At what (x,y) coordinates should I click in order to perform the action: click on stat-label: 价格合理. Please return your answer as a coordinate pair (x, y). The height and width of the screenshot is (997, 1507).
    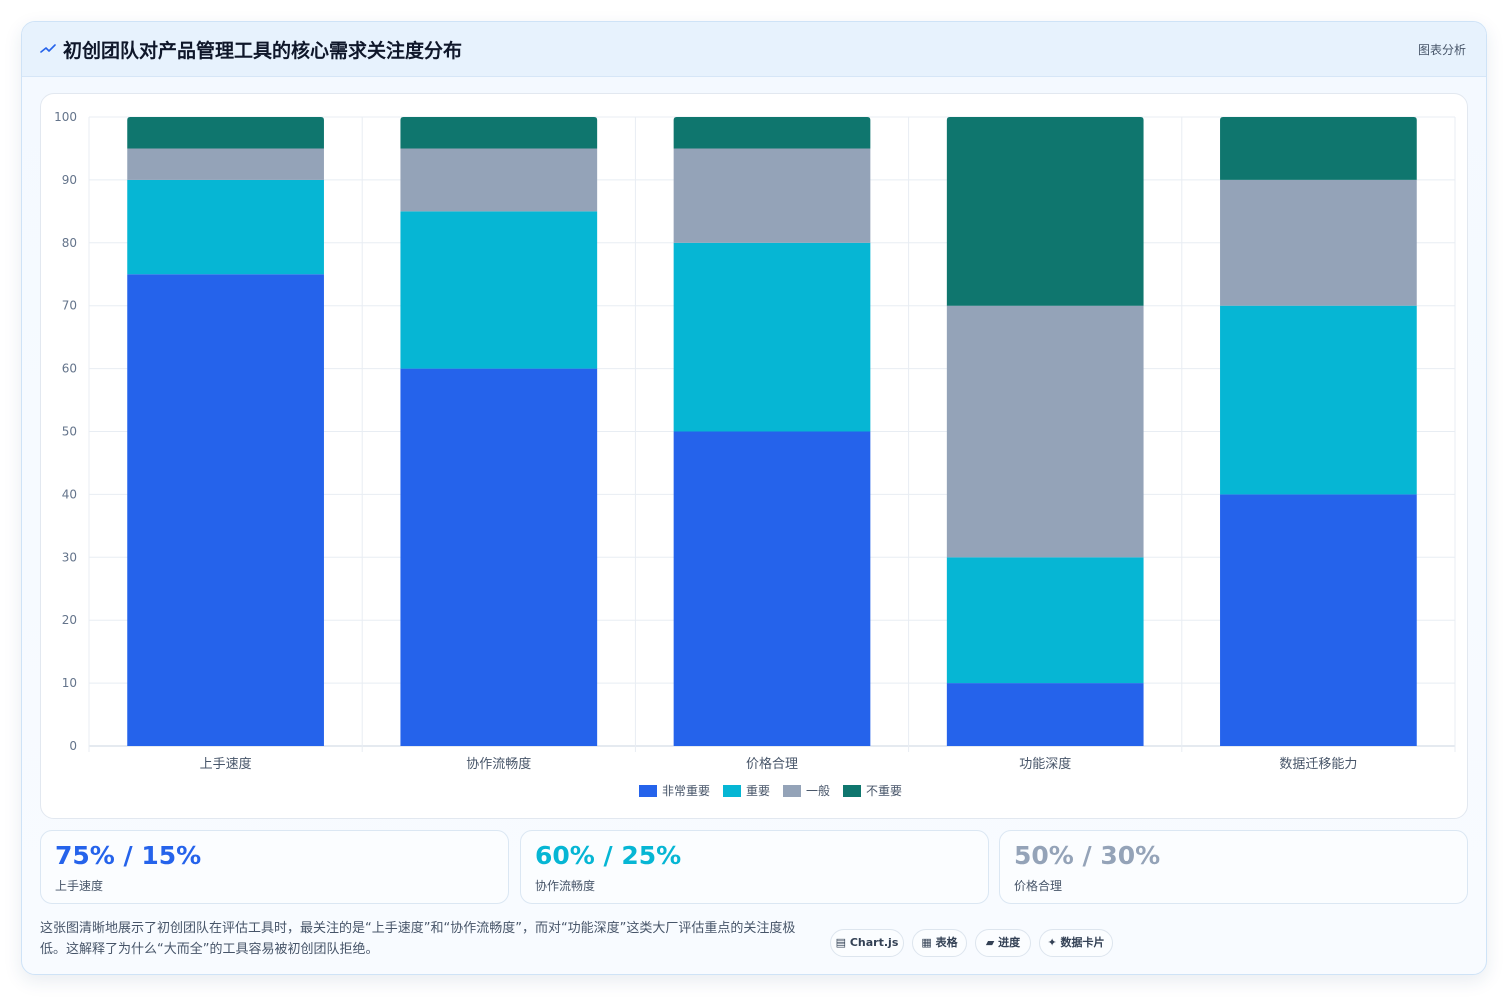
    Looking at the image, I should click on (1038, 886).